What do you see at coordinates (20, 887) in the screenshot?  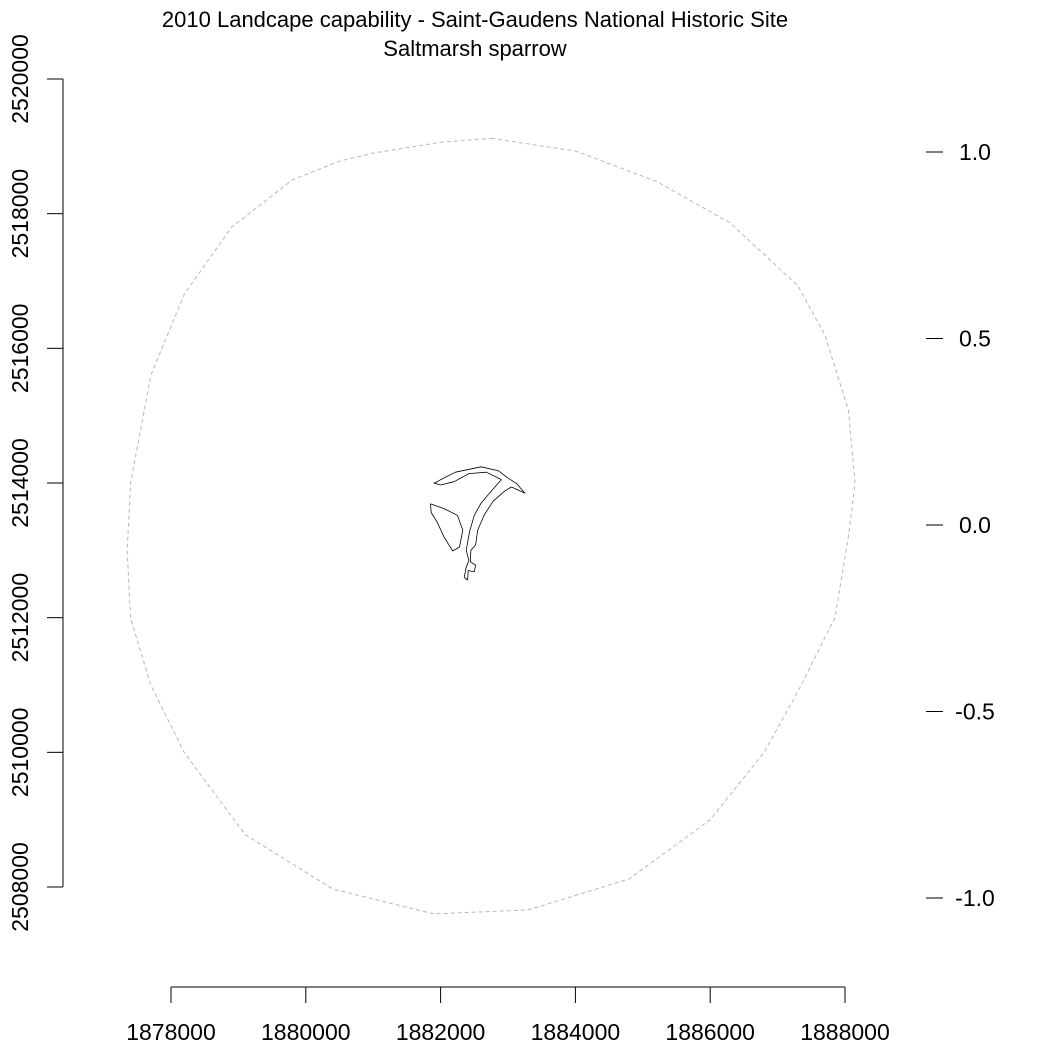 I see `y-tick-label-0: 2508000` at bounding box center [20, 887].